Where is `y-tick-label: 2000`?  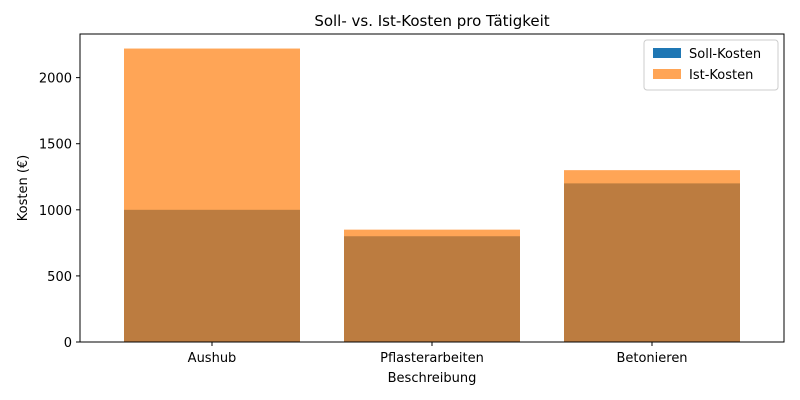 y-tick-label: 2000 is located at coordinates (55, 79).